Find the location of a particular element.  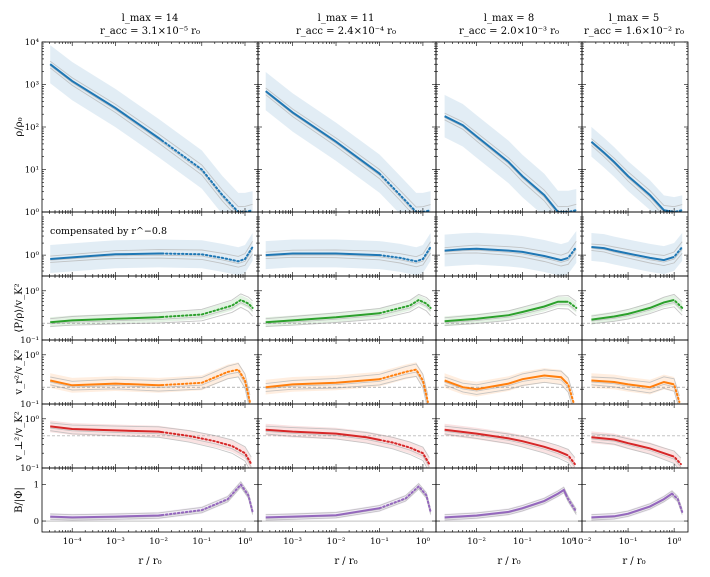

x-tick-label: 10⁻³ is located at coordinates (115, 542).